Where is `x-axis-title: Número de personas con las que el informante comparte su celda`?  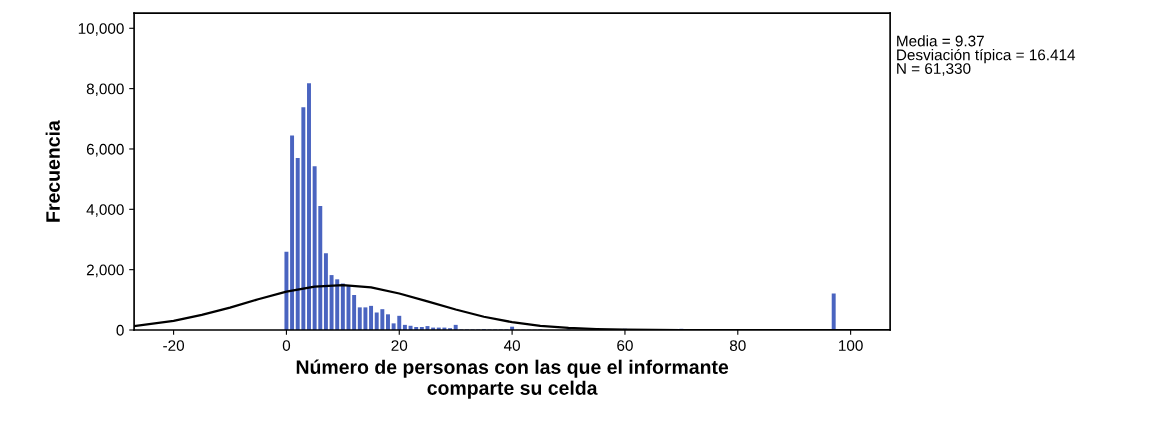 x-axis-title: Número de personas con las que el informante comparte su celda is located at coordinates (512, 379).